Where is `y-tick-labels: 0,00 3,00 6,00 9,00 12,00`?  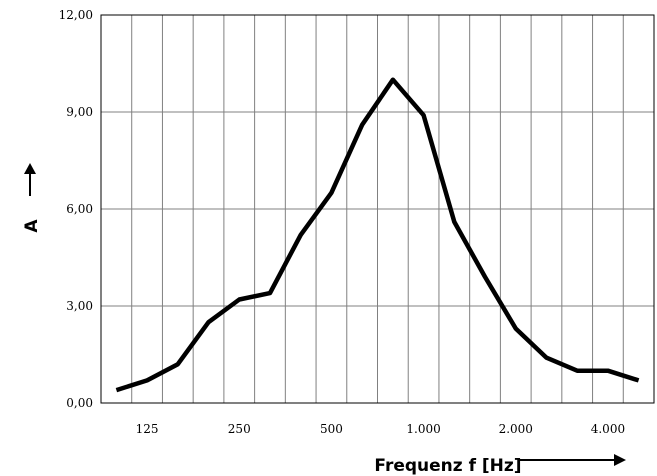
y-tick-labels: 0,00 3,00 6,00 9,00 12,00 is located at coordinates (76, 209).